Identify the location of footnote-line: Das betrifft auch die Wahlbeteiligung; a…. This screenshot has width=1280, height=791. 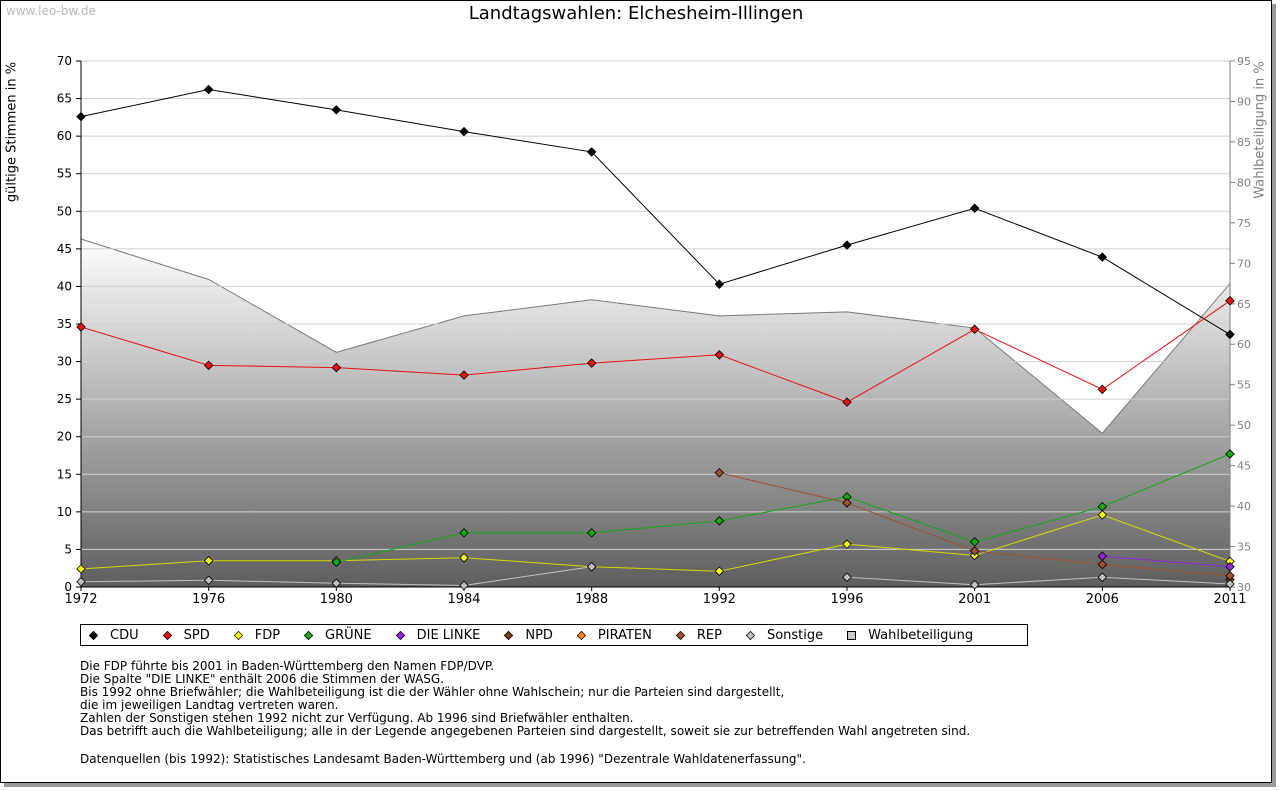
(525, 731).